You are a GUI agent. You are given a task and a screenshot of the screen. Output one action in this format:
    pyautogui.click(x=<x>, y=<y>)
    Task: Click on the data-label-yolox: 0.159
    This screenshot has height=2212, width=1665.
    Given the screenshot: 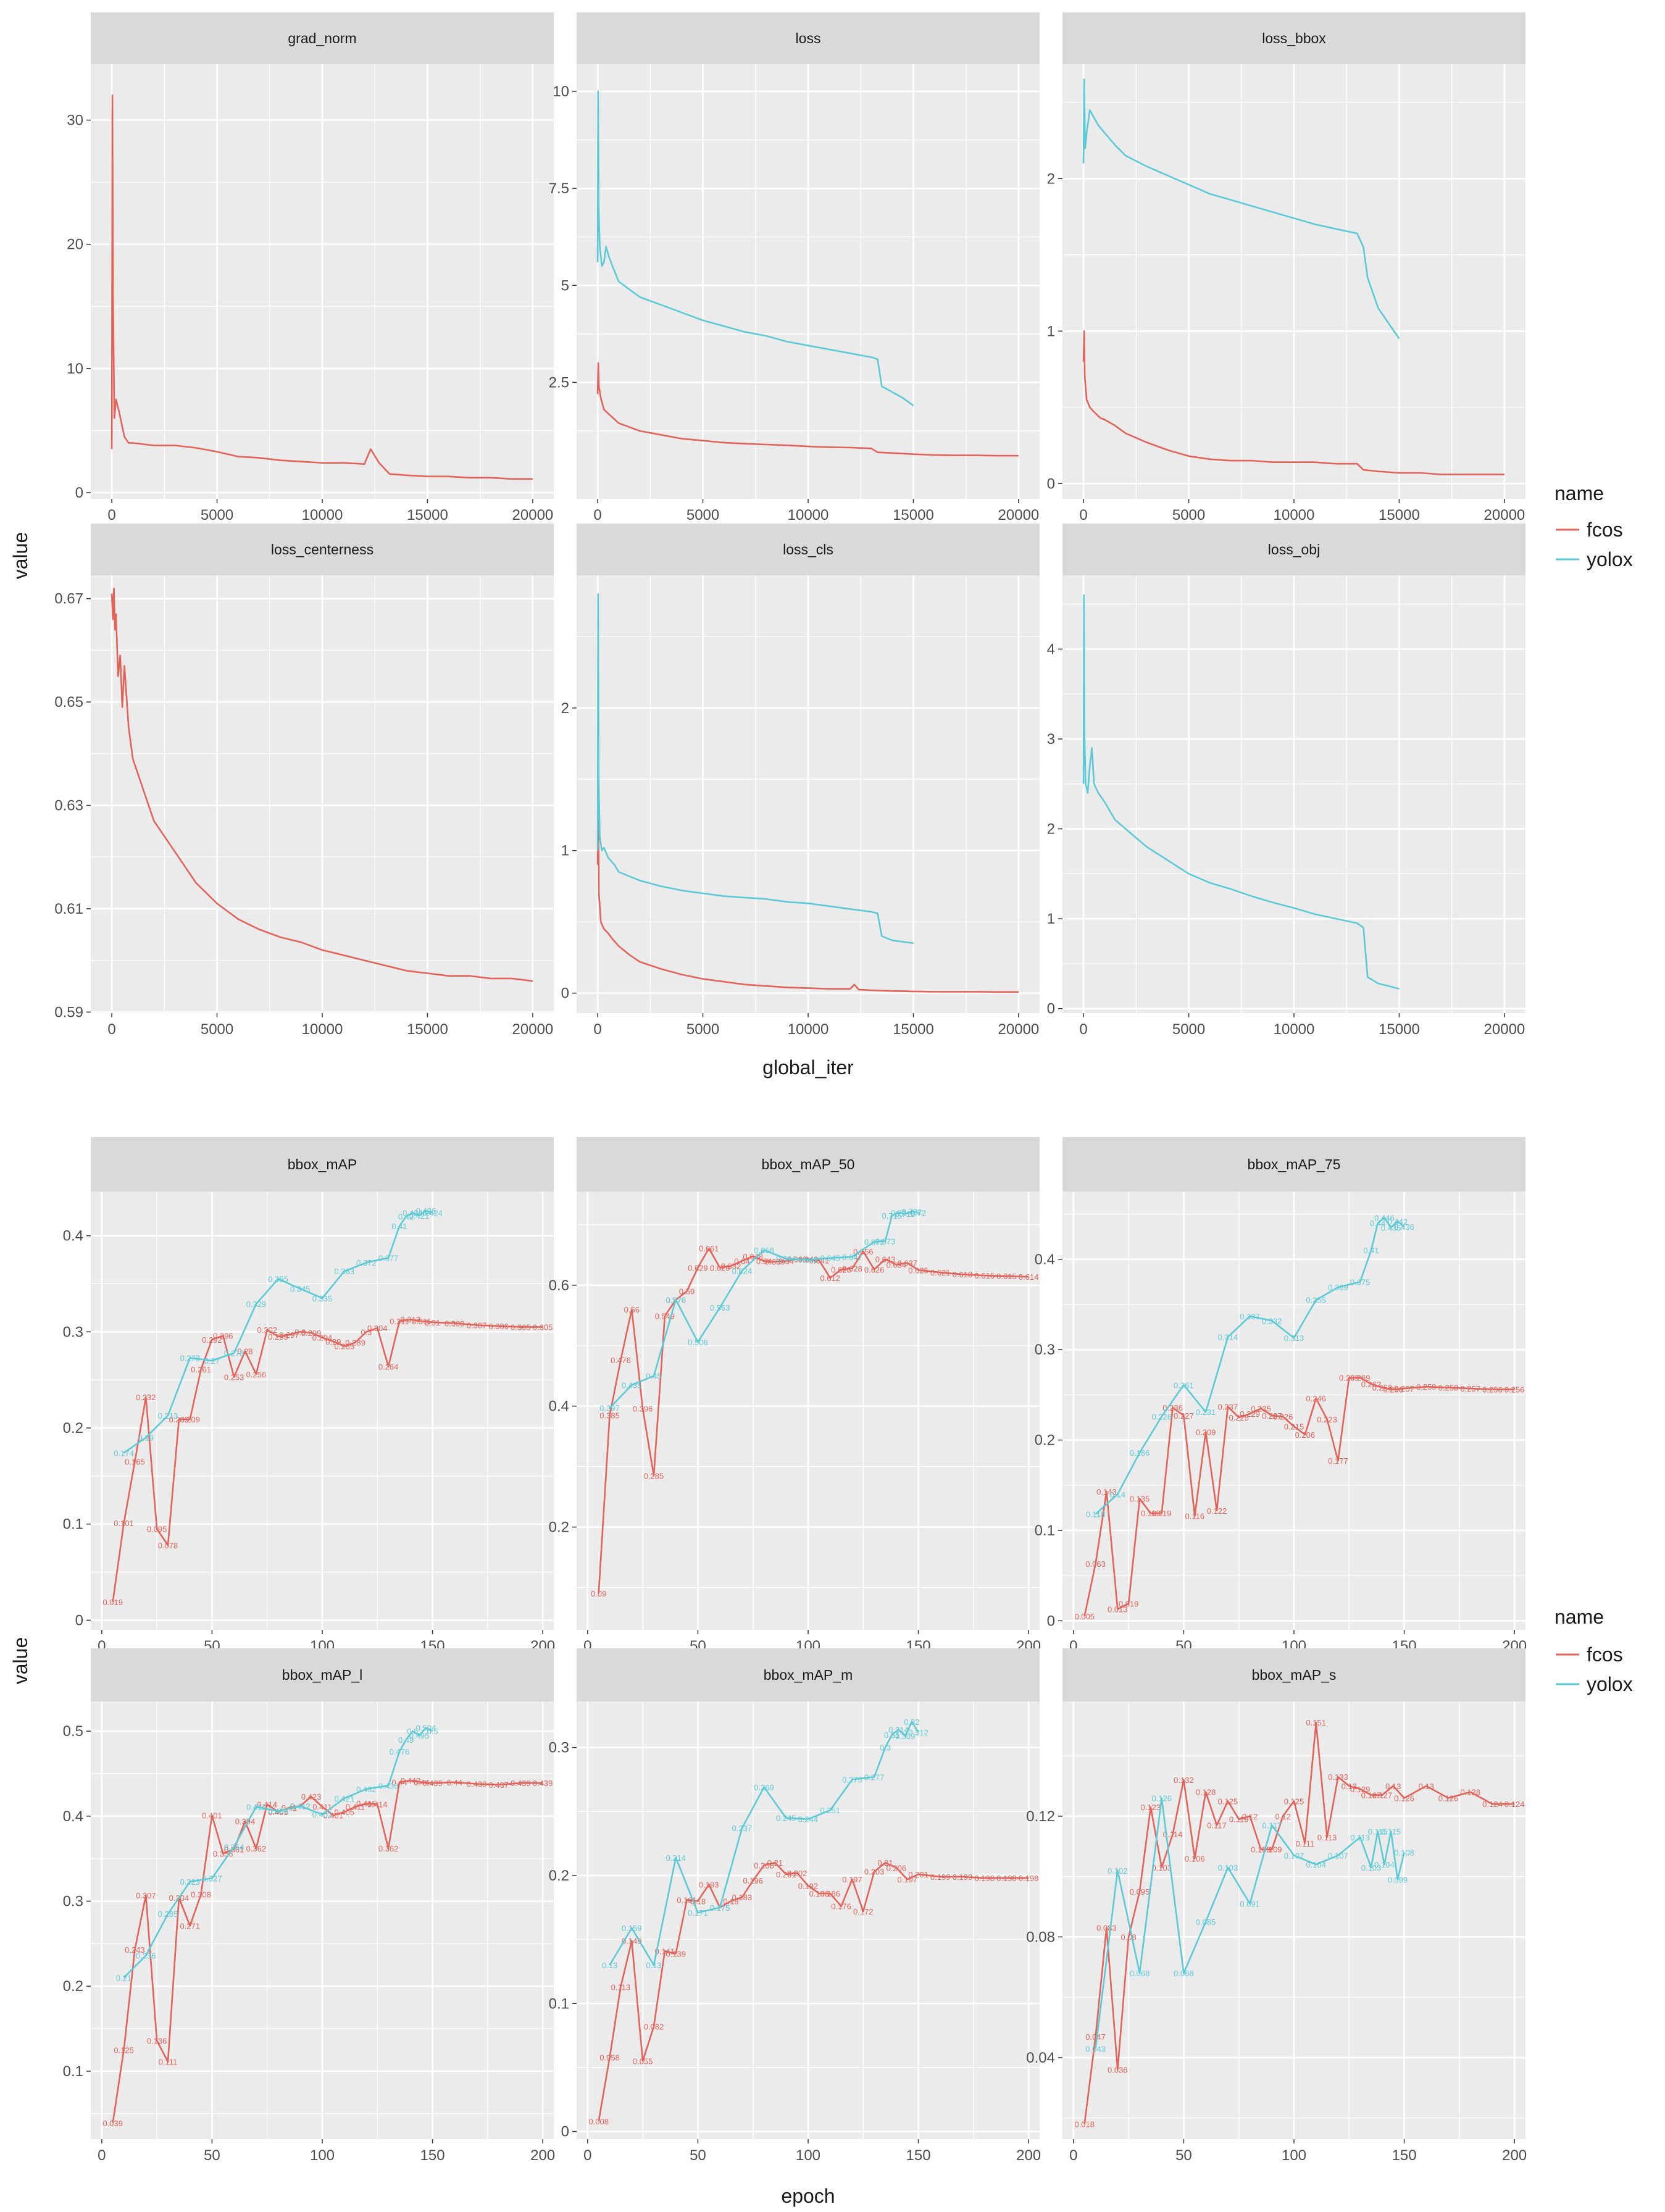 What is the action you would take?
    pyautogui.click(x=632, y=1928)
    